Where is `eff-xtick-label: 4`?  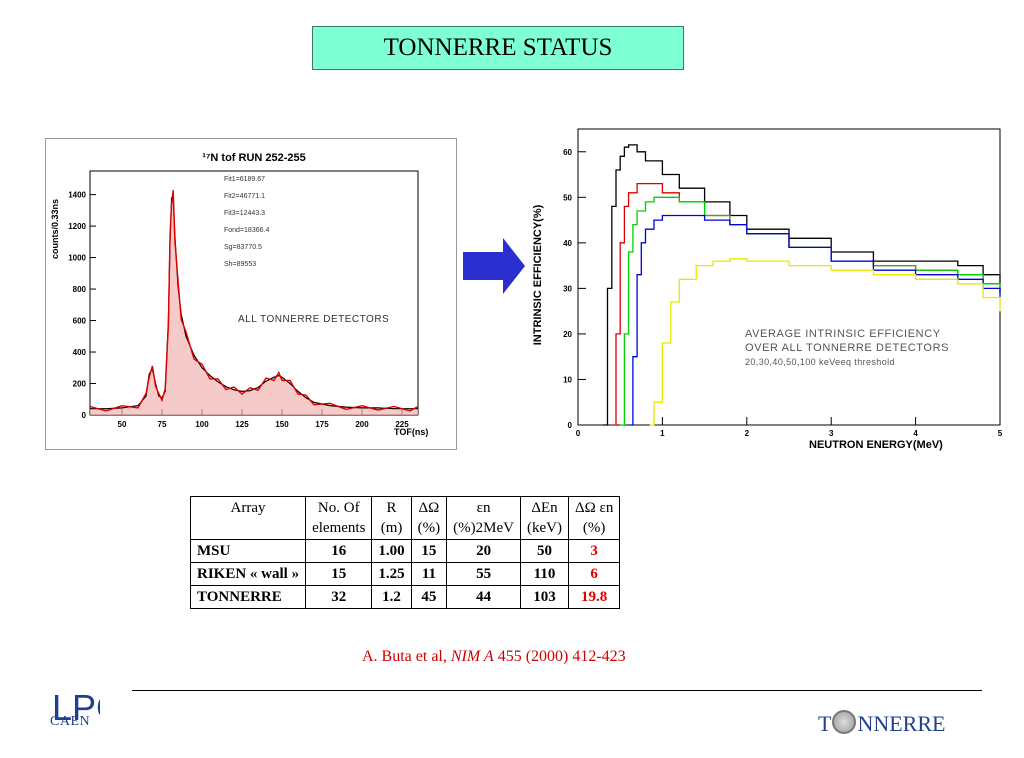 eff-xtick-label: 4 is located at coordinates (915, 433).